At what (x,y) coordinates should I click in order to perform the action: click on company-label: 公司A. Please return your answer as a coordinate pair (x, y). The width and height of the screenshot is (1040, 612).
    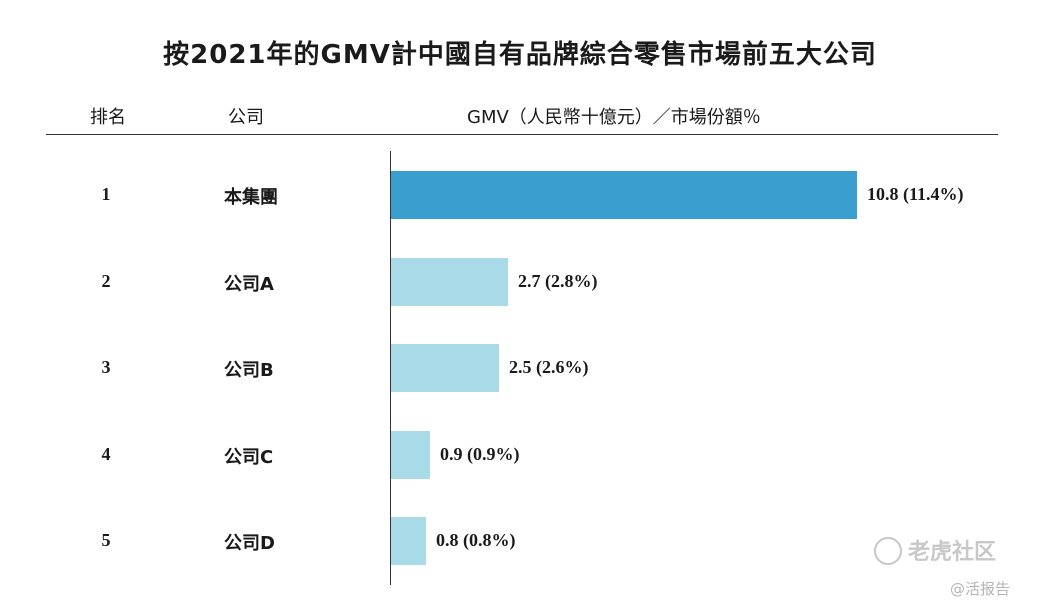
    Looking at the image, I should click on (249, 284).